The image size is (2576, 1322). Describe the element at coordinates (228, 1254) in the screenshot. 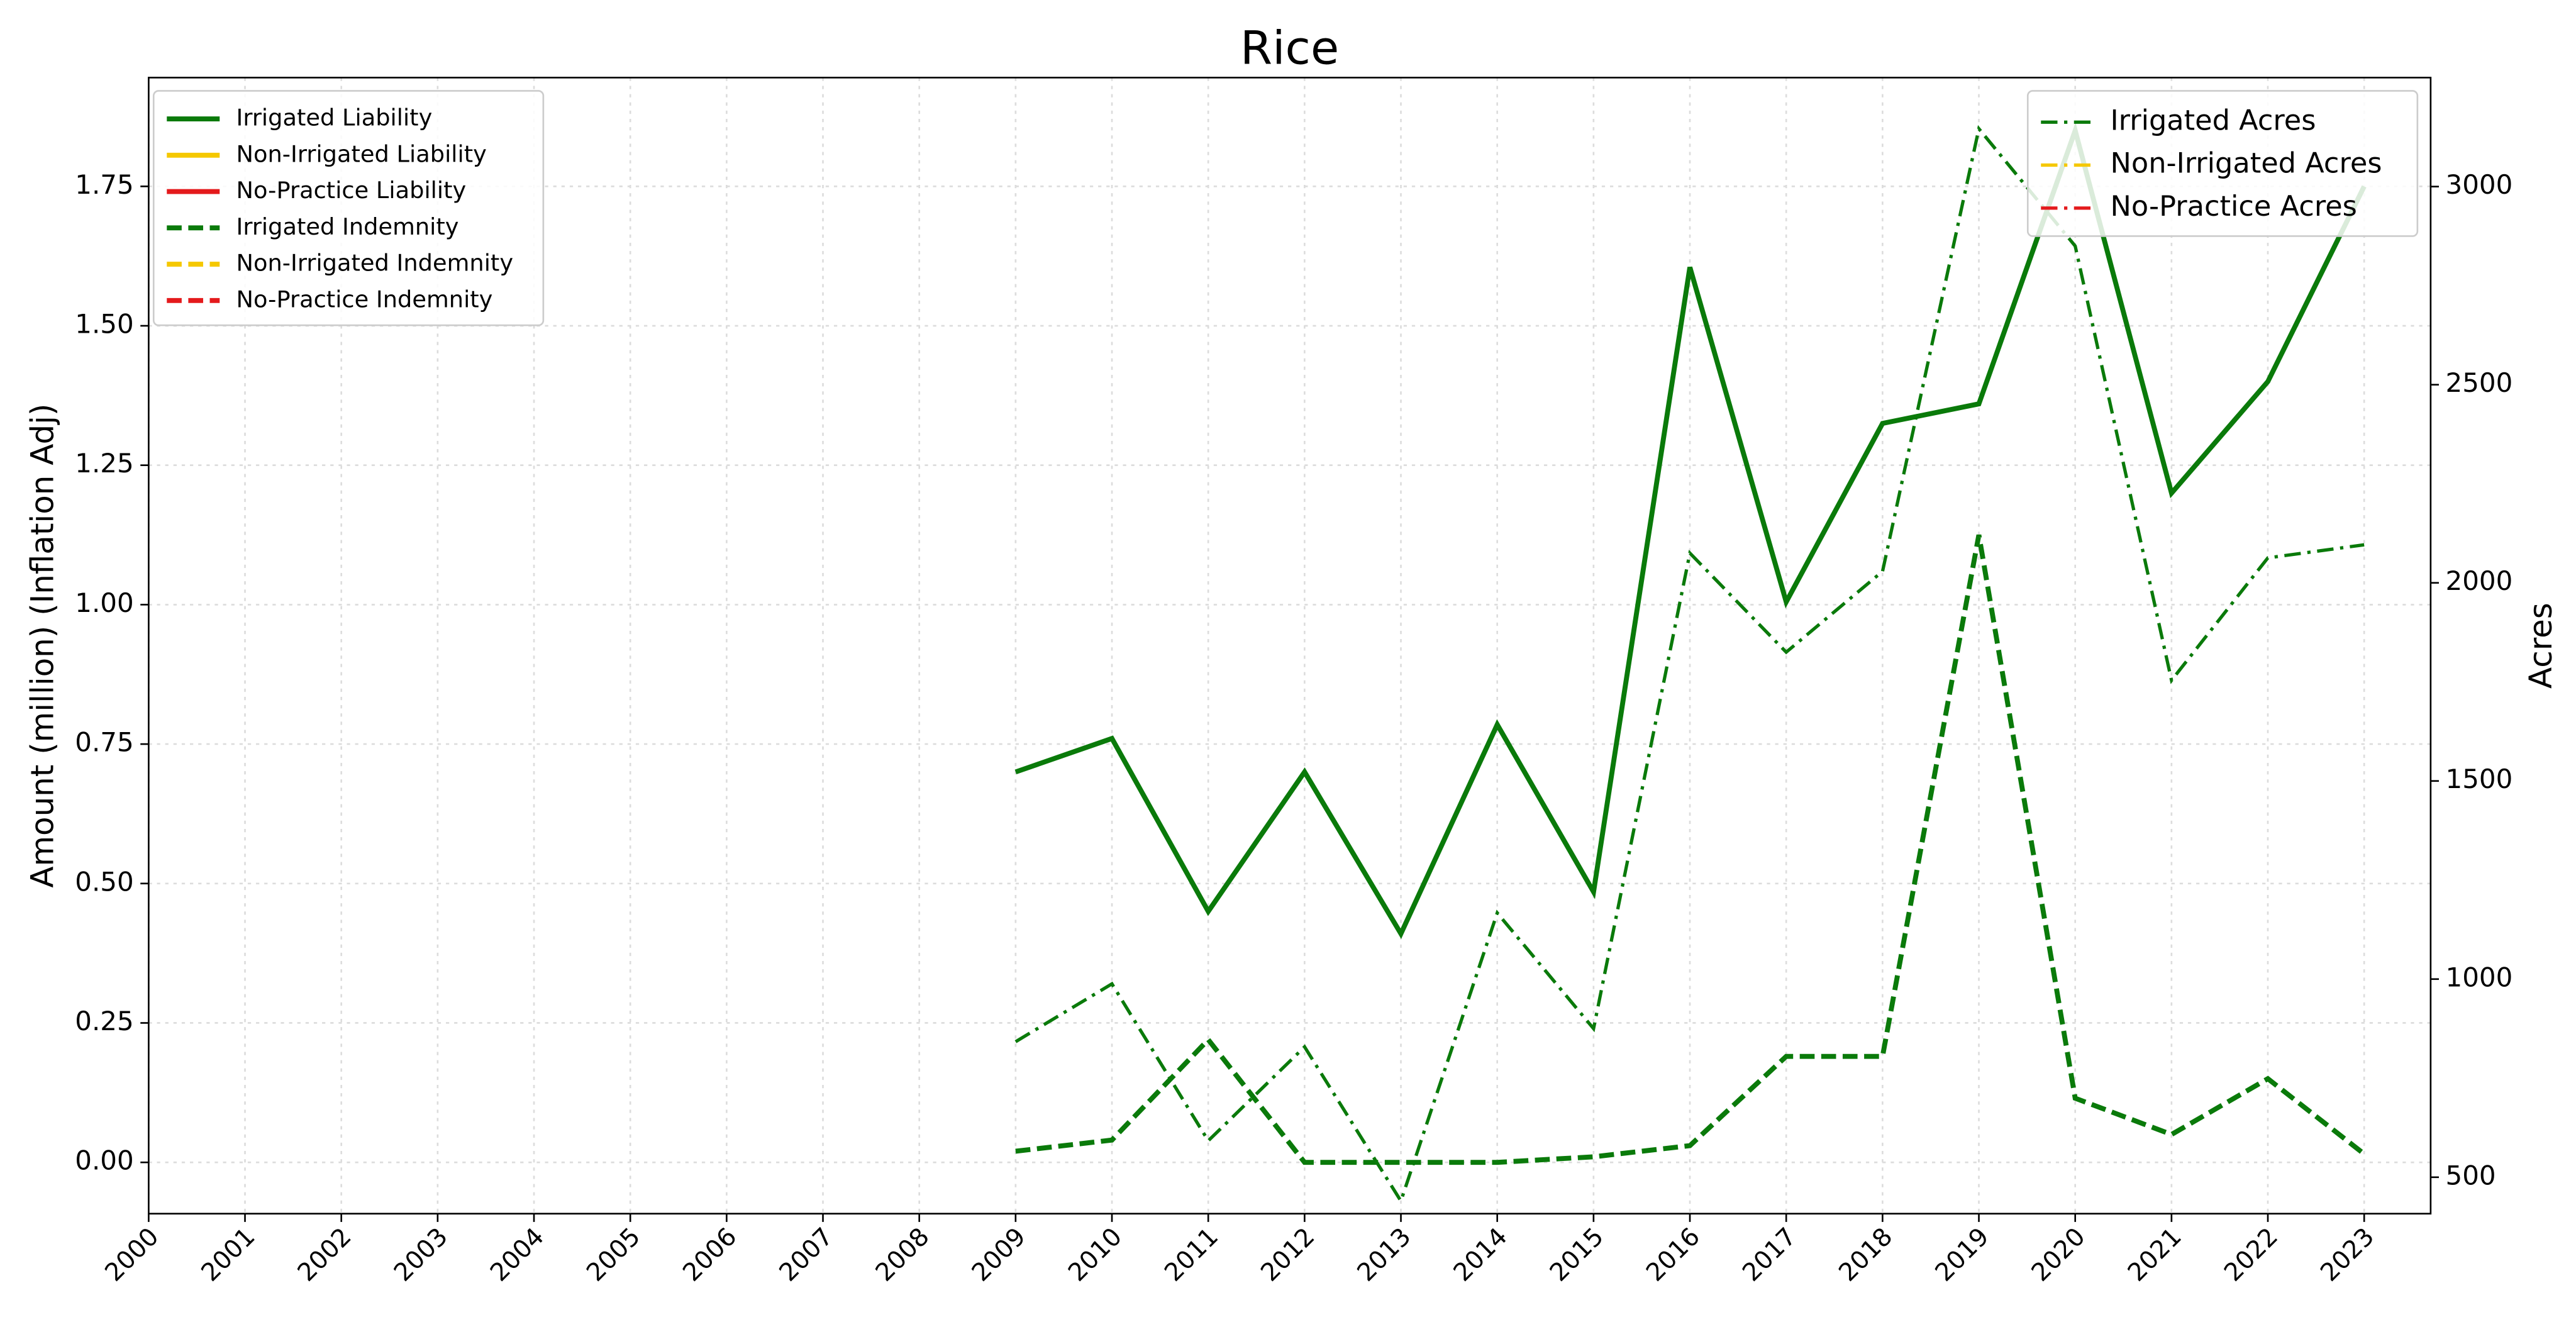

I see `x-tick-label: 2001` at that location.